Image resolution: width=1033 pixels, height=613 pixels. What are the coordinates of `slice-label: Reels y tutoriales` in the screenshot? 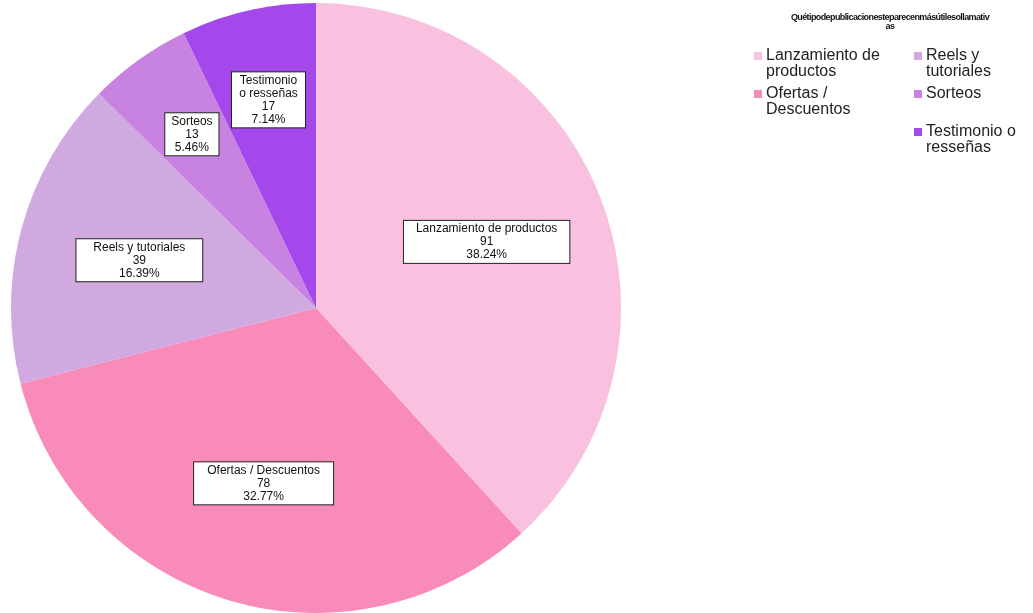 It's located at (139, 246).